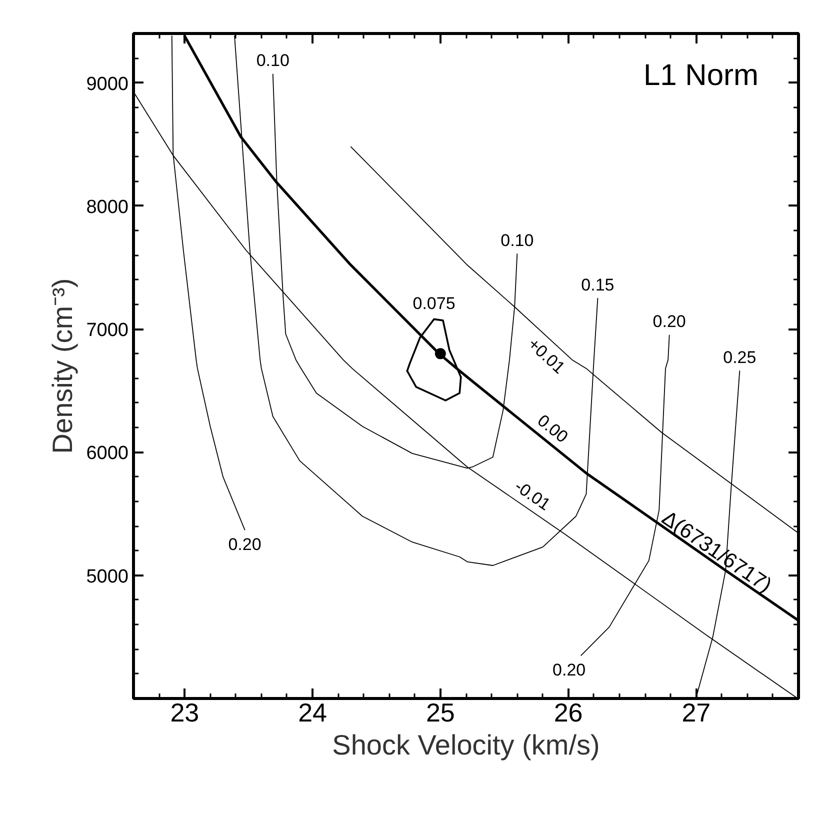 This screenshot has height=834, width=834. I want to click on y-tick-label: 7000, so click(107, 331).